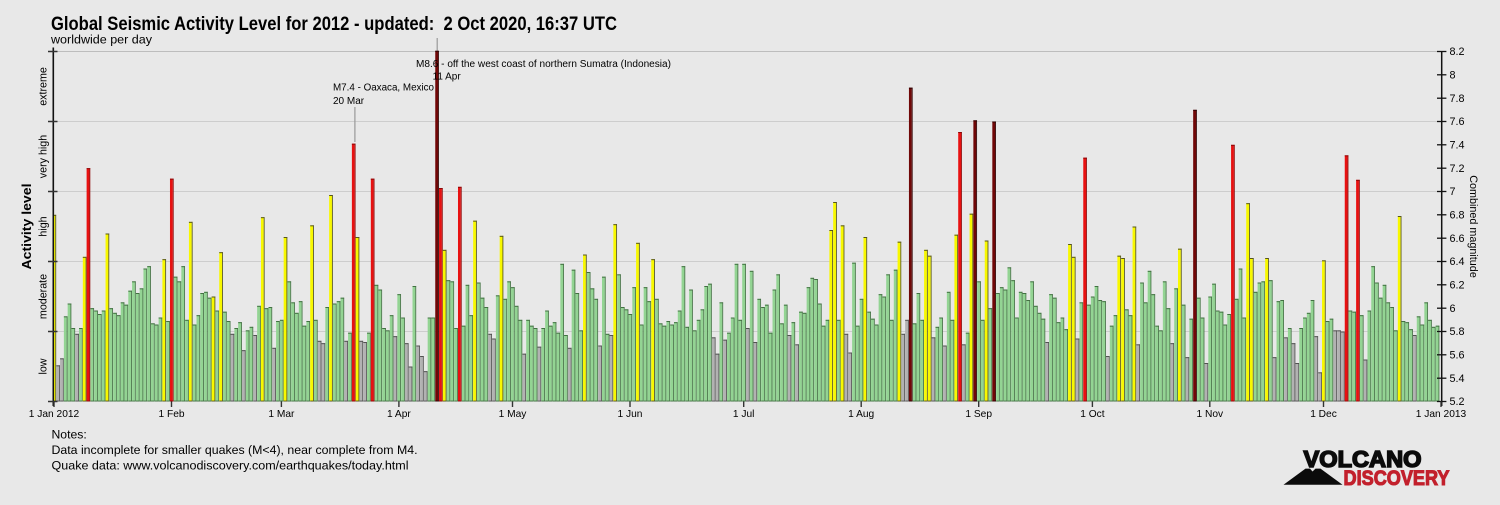  I want to click on svg-text: 6.4, so click(1457, 262).